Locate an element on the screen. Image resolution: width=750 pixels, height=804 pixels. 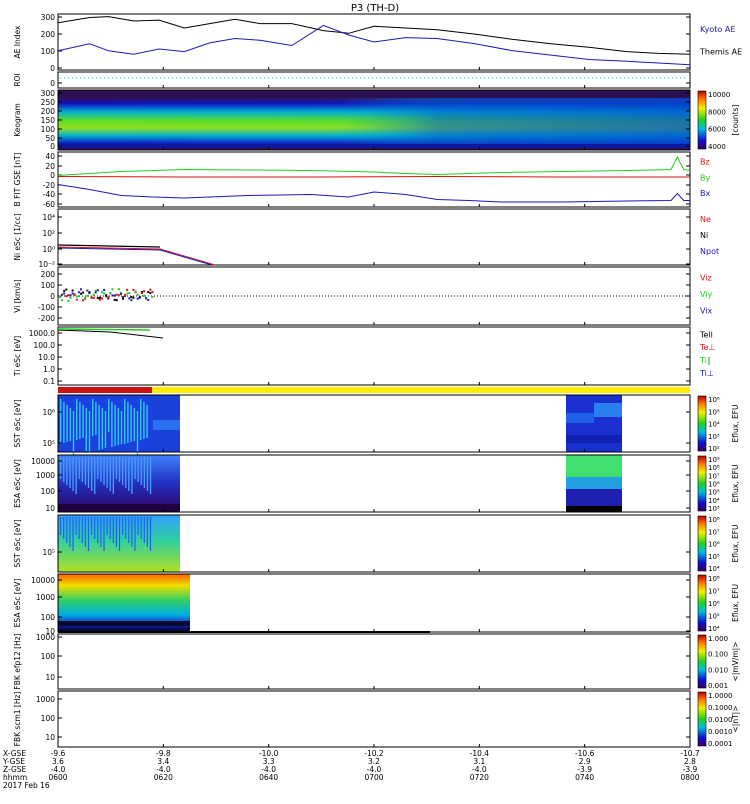
keogram-fade is located at coordinates (374, 121).